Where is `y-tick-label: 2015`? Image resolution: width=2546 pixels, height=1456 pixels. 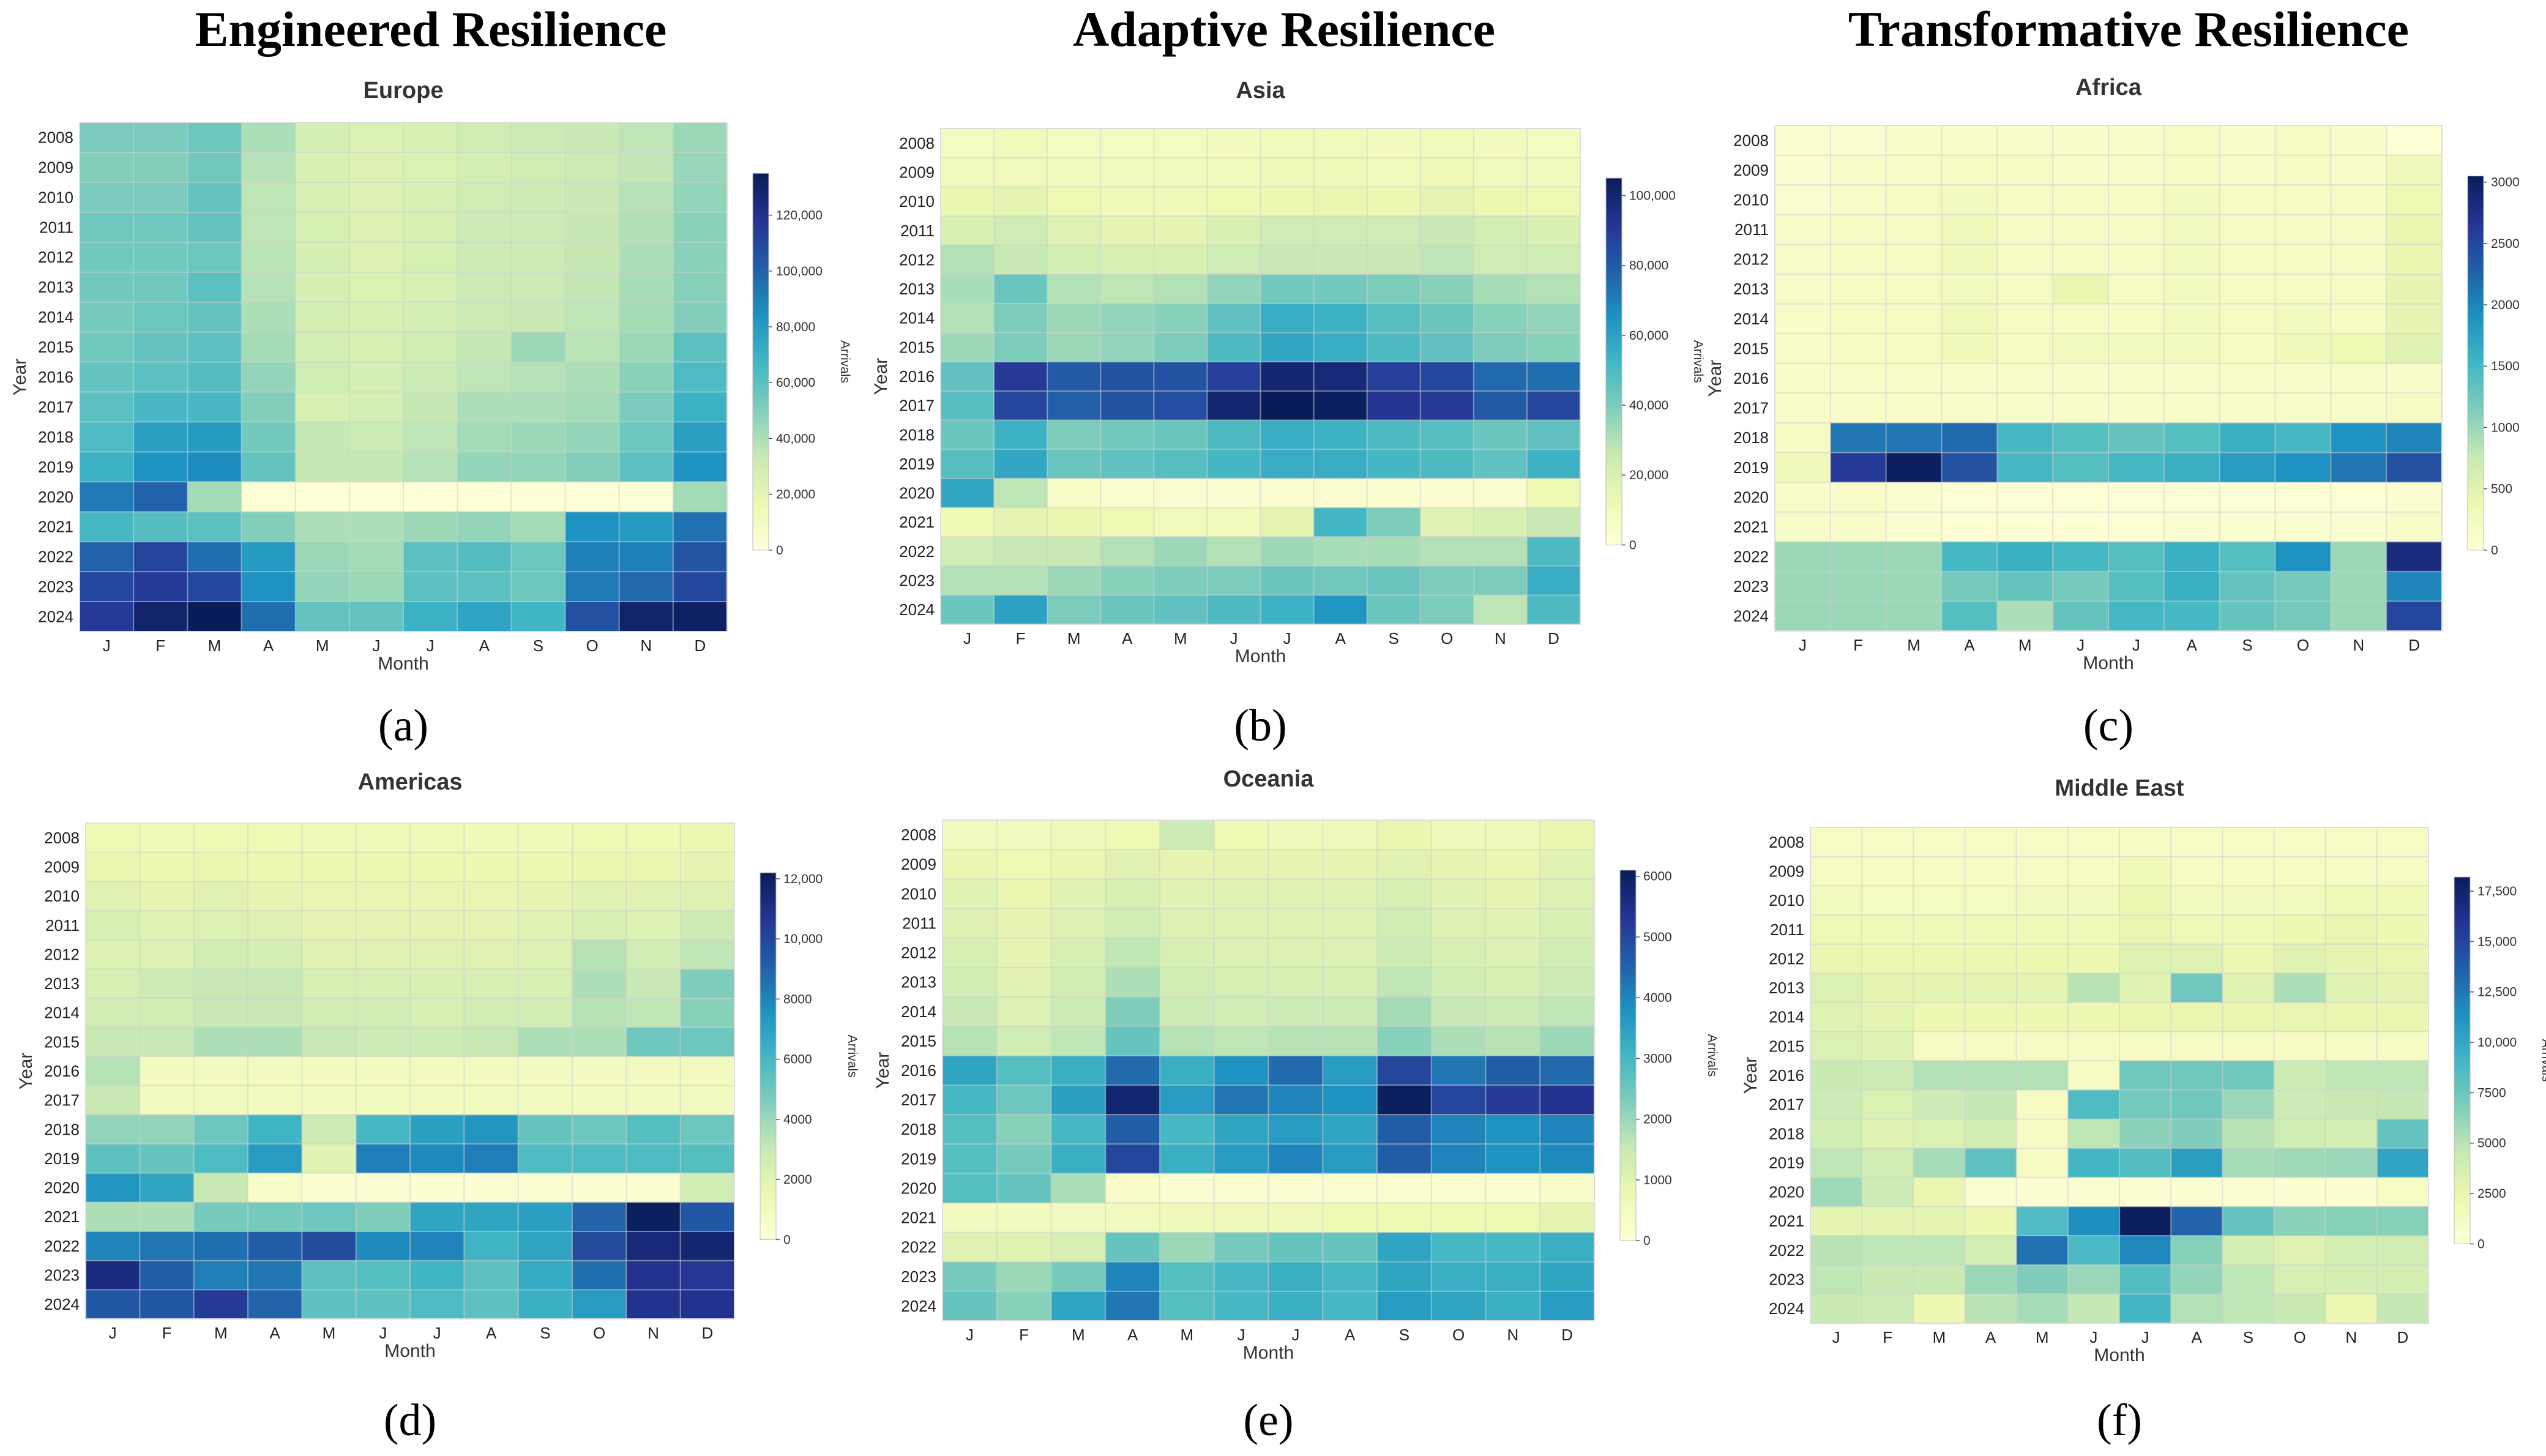 y-tick-label: 2015 is located at coordinates (917, 347).